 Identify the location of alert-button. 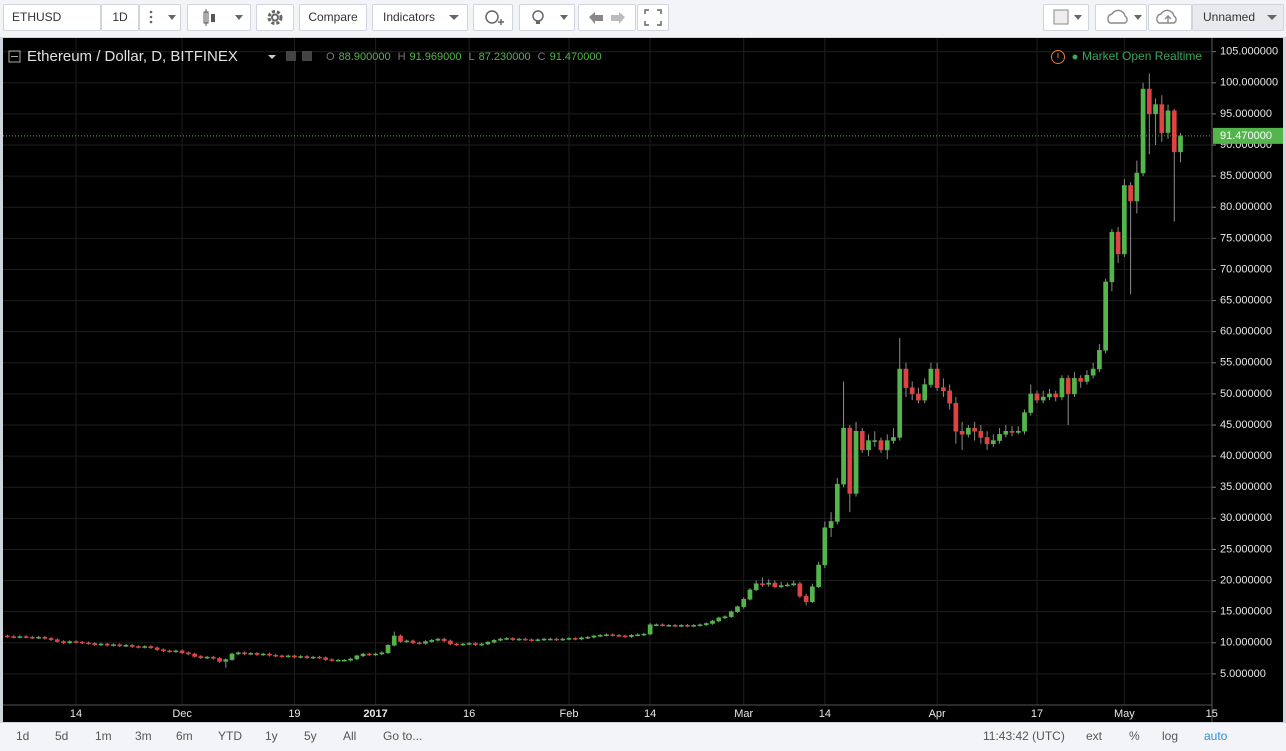
(493, 17).